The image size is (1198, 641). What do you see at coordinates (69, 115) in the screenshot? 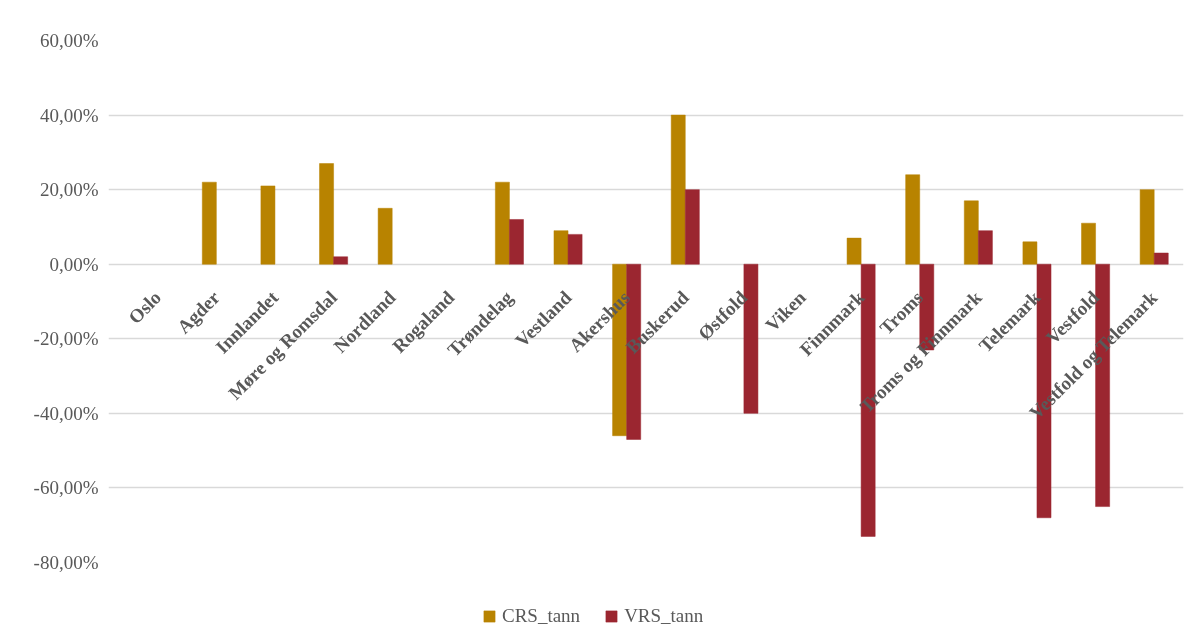
I see `y-tick-label: 40,00%` at bounding box center [69, 115].